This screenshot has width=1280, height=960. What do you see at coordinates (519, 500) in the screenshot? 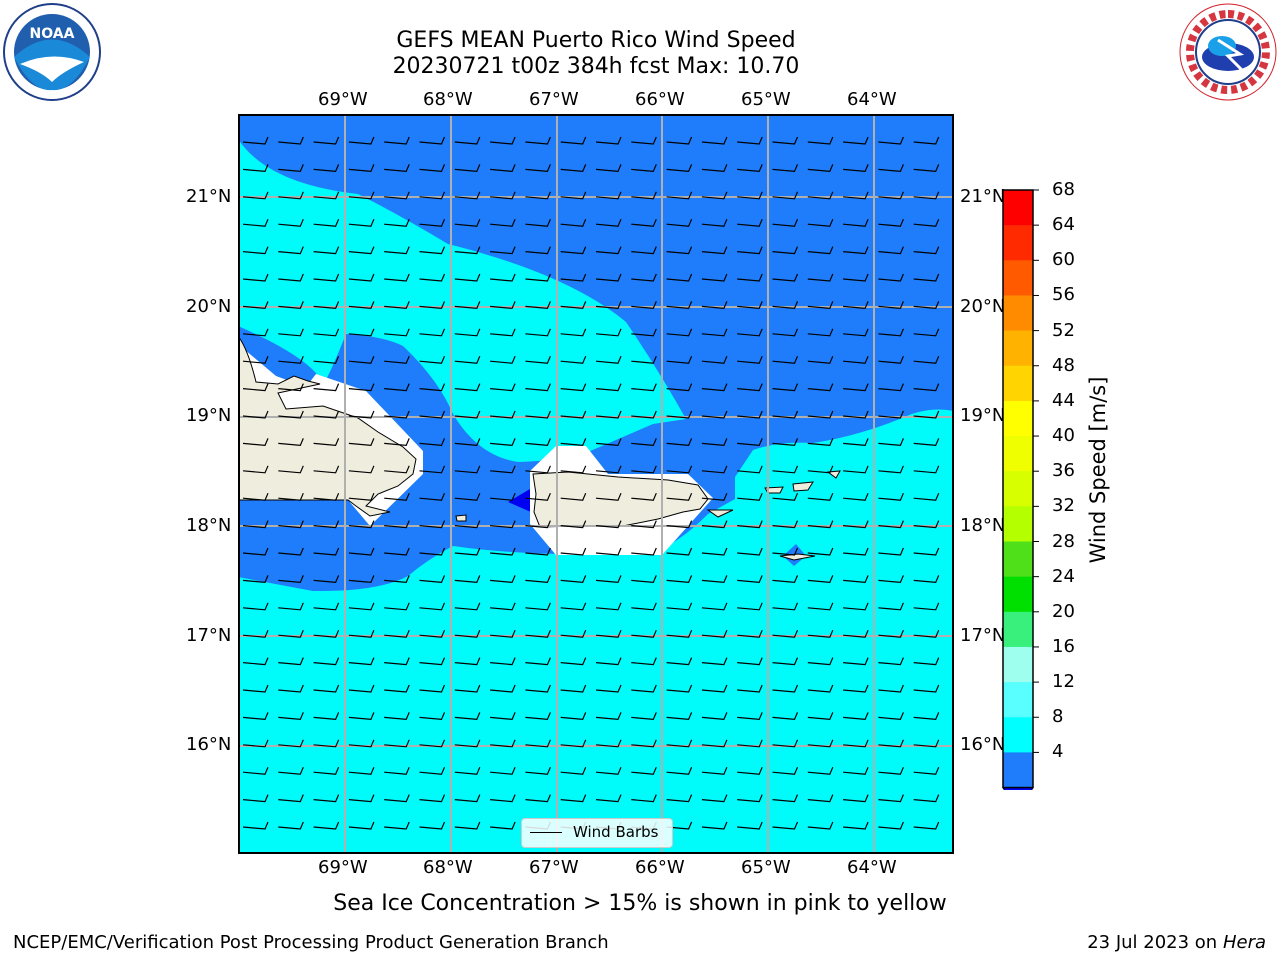
I see `calm-patch` at bounding box center [519, 500].